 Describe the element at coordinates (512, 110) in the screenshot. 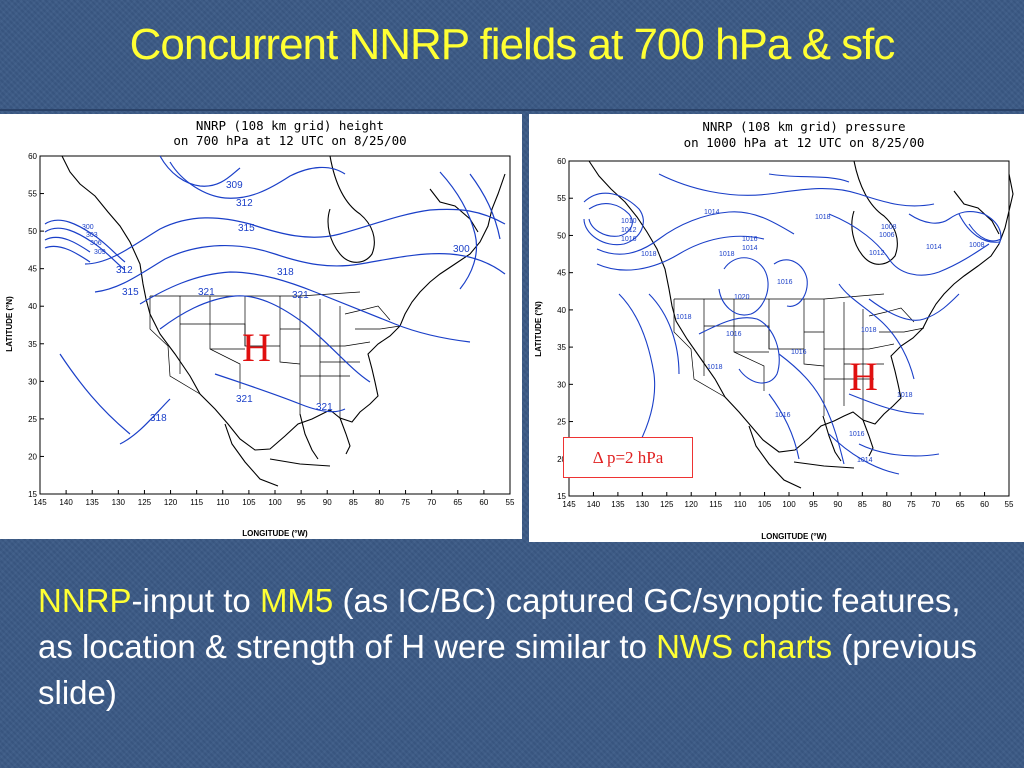

I see `title-divider` at that location.